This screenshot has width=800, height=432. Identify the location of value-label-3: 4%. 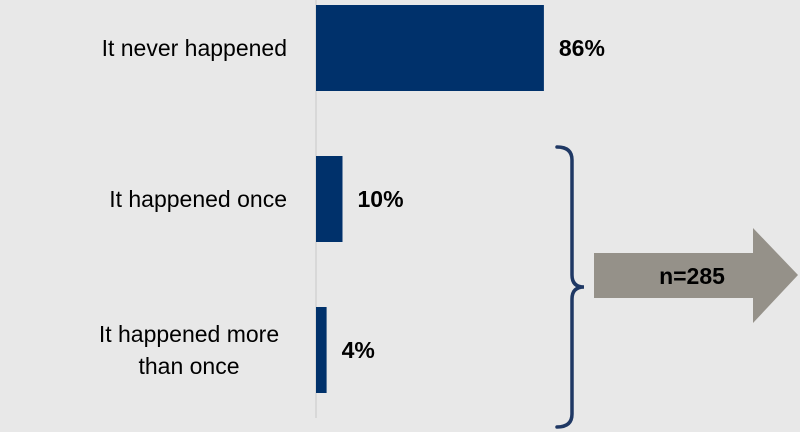
(358, 350).